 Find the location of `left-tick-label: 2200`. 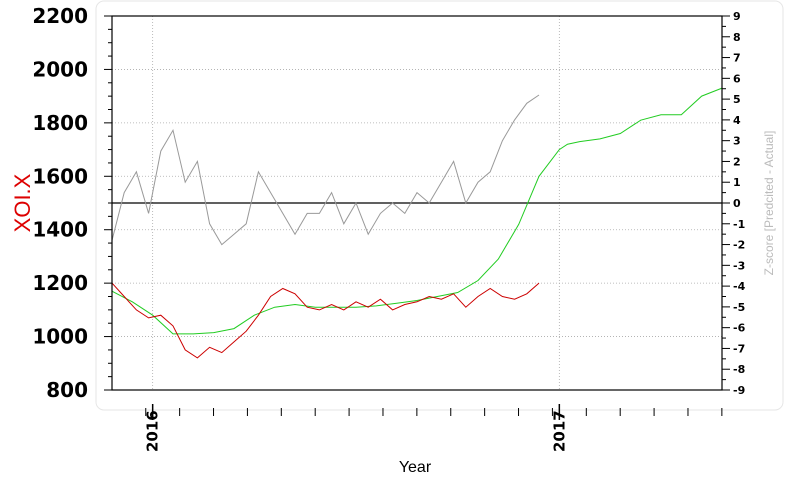

left-tick-label: 2200 is located at coordinates (60, 16).